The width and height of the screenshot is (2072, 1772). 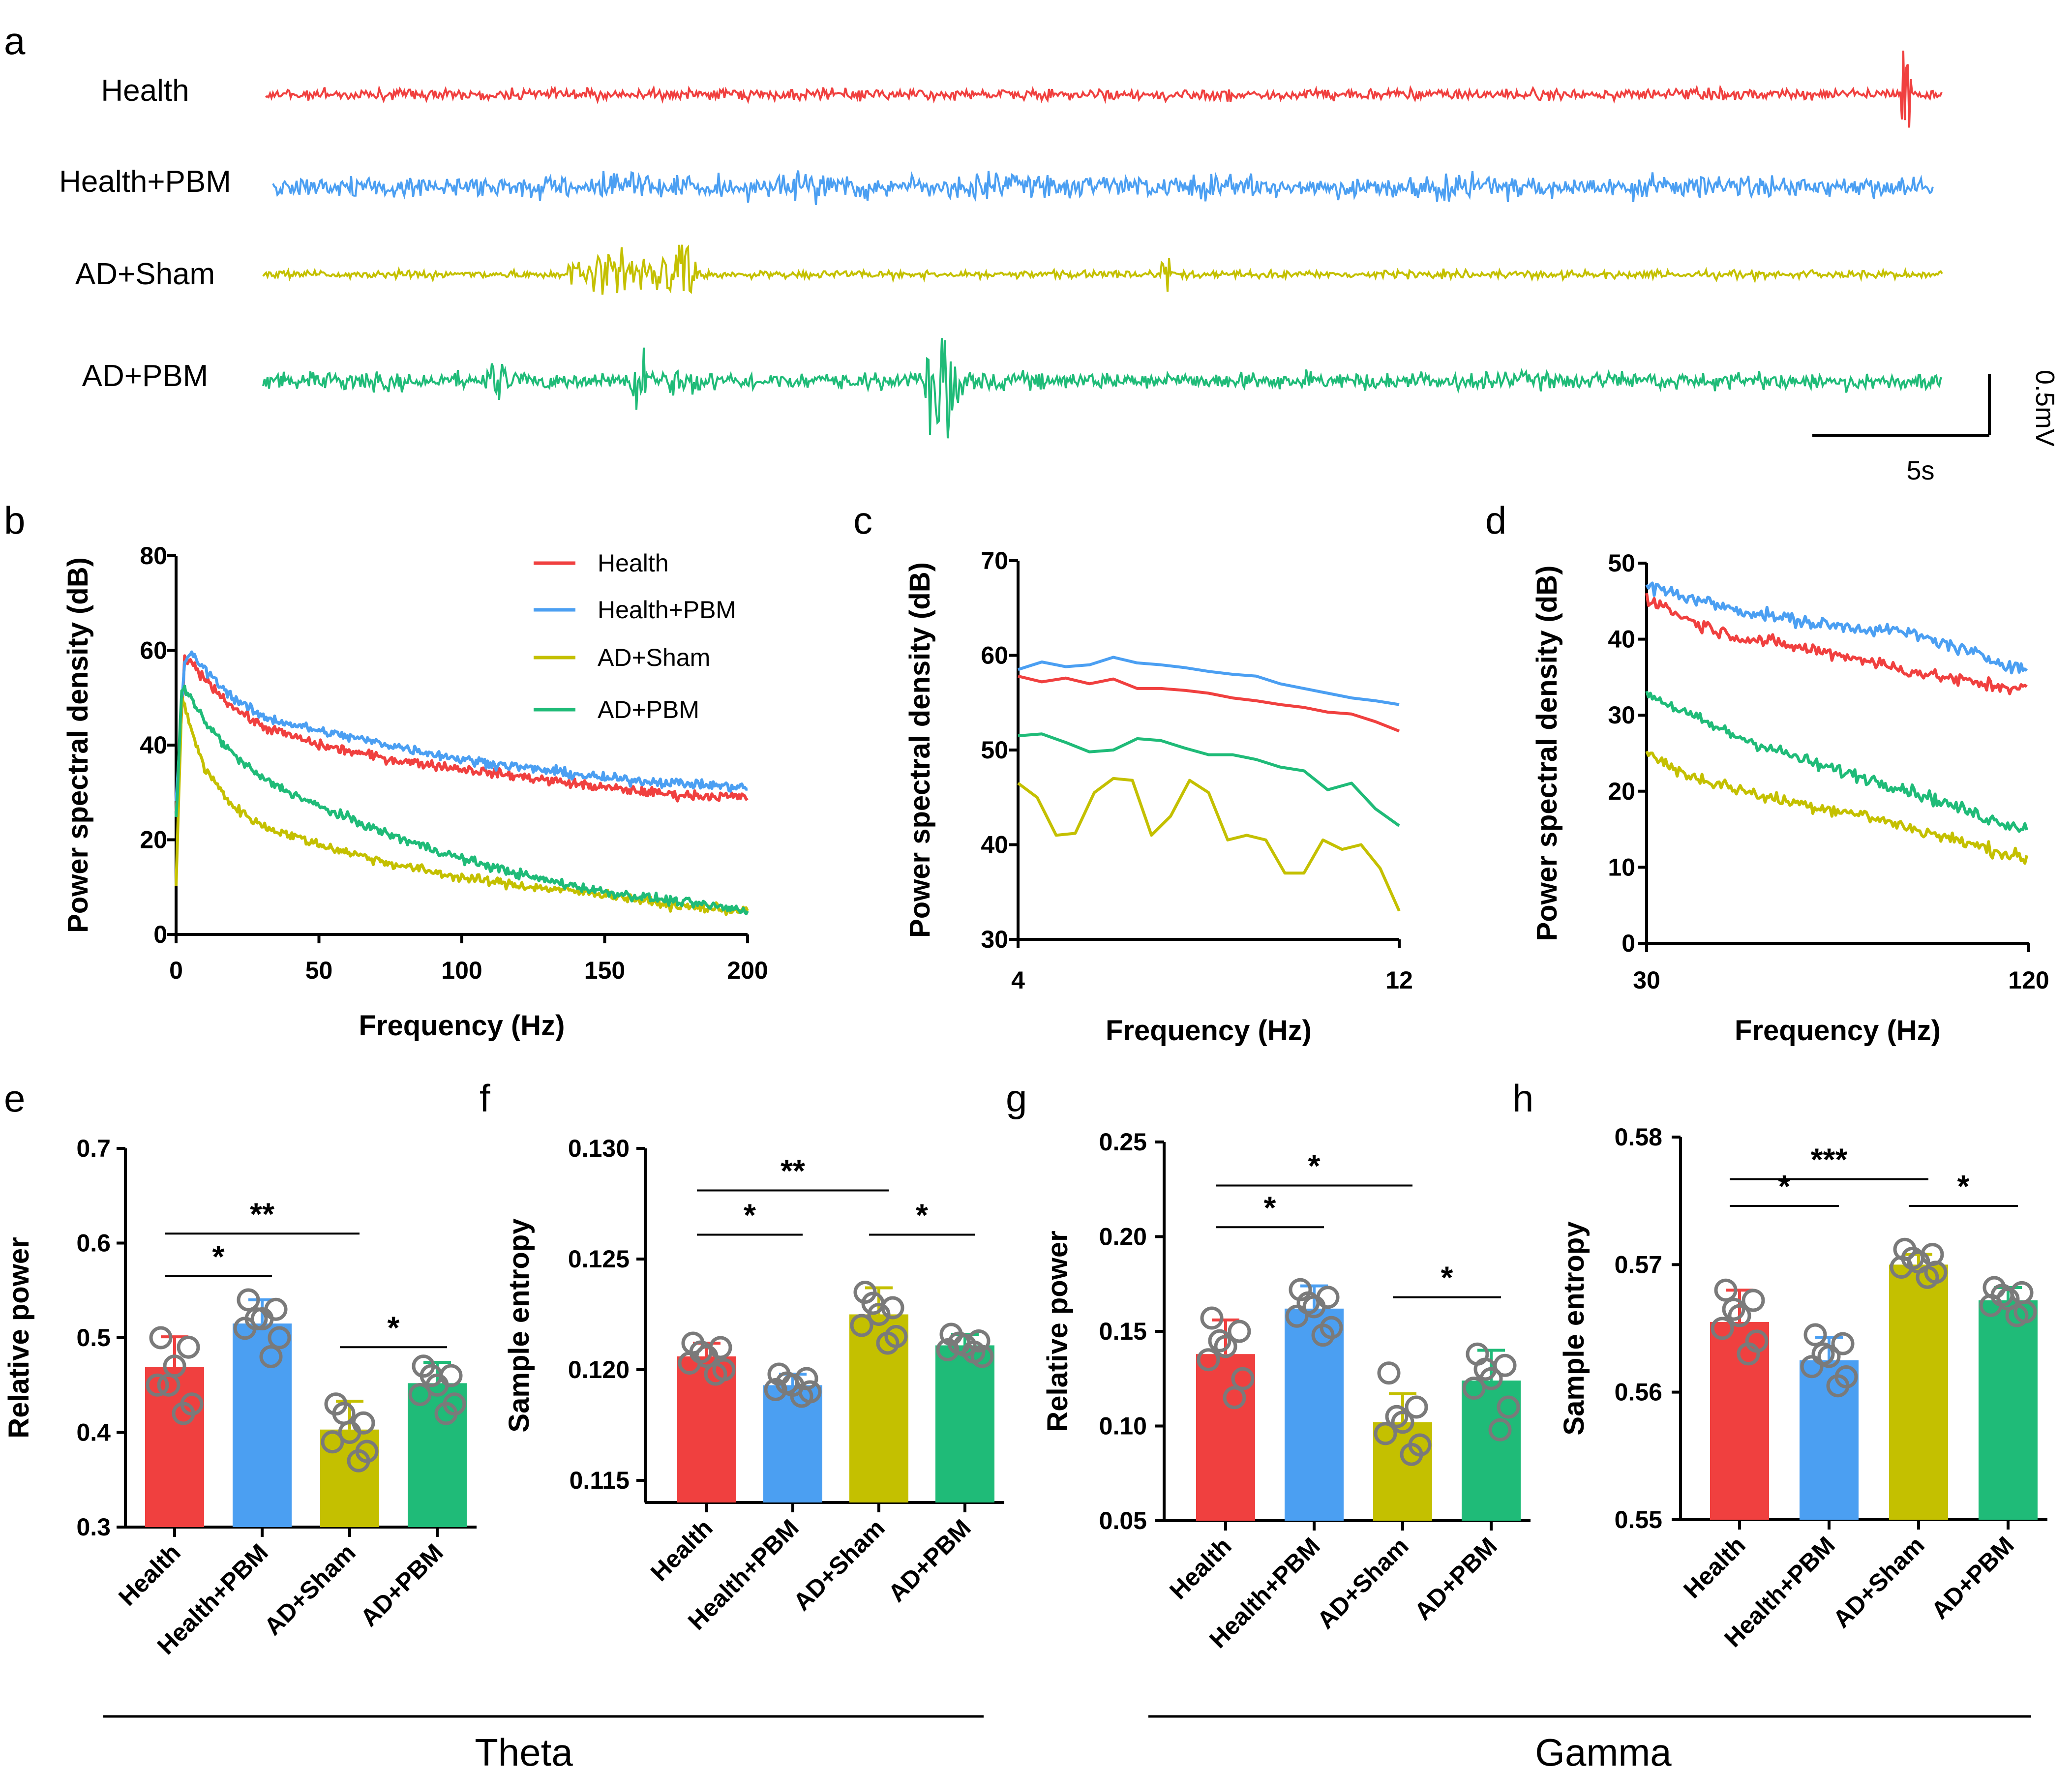 What do you see at coordinates (1363, 1583) in the screenshot?
I see `x-tick-label-g: AD+Sham` at bounding box center [1363, 1583].